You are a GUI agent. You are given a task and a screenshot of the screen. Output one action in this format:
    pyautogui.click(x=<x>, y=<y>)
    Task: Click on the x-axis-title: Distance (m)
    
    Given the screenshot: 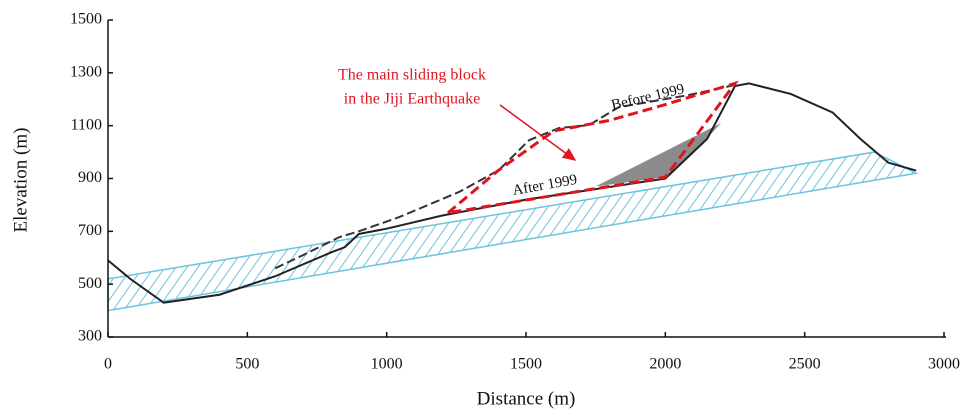 What is the action you would take?
    pyautogui.click(x=526, y=398)
    